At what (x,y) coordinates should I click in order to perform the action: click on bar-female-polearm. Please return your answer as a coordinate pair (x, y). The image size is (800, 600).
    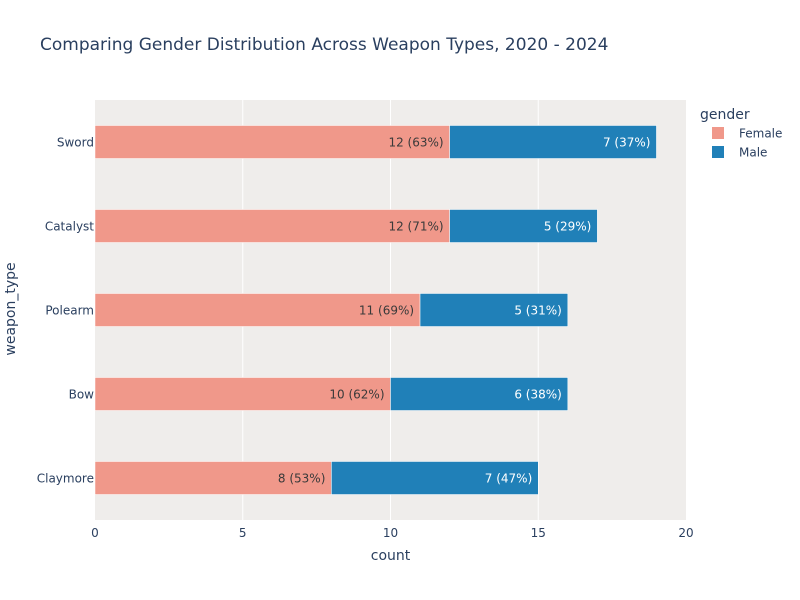
    Looking at the image, I should click on (257, 310).